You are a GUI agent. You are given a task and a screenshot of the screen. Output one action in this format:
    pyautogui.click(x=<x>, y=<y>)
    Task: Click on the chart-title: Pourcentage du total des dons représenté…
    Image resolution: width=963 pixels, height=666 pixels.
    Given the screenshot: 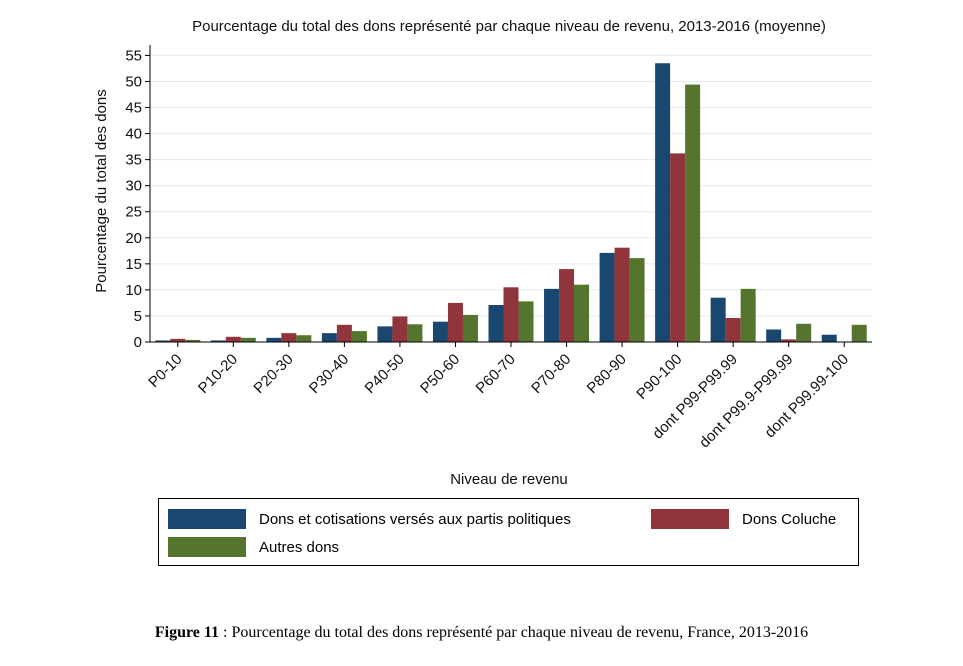 What is the action you would take?
    pyautogui.click(x=509, y=26)
    